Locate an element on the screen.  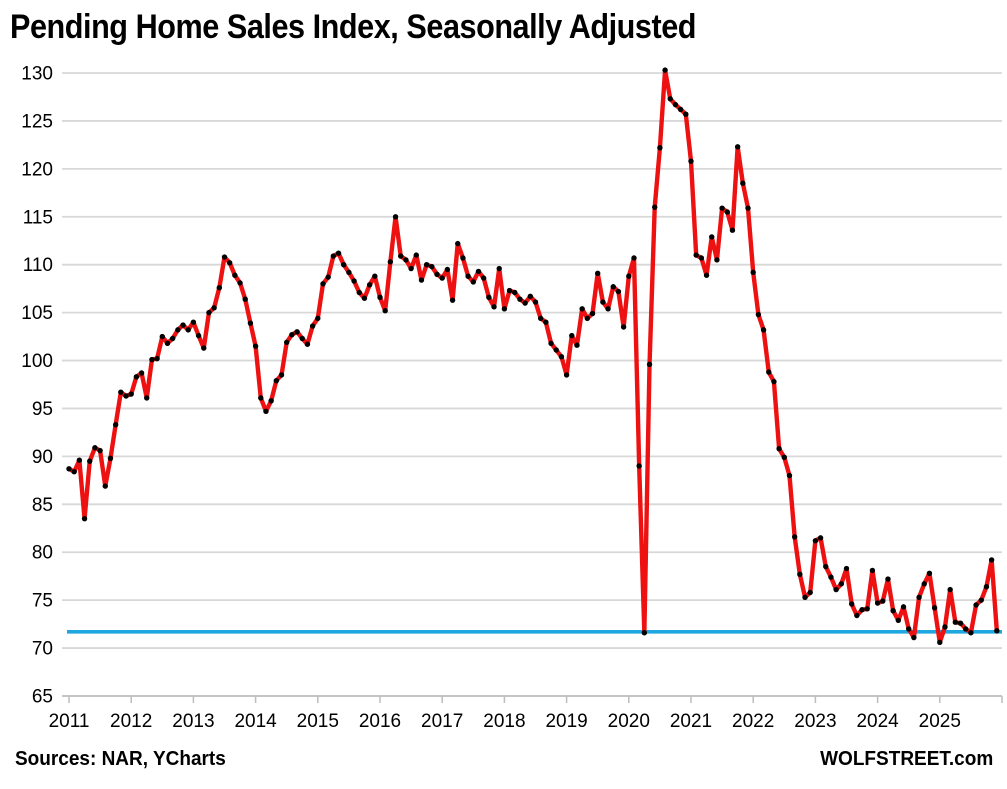
y-tick-label: 70 is located at coordinates (42, 649).